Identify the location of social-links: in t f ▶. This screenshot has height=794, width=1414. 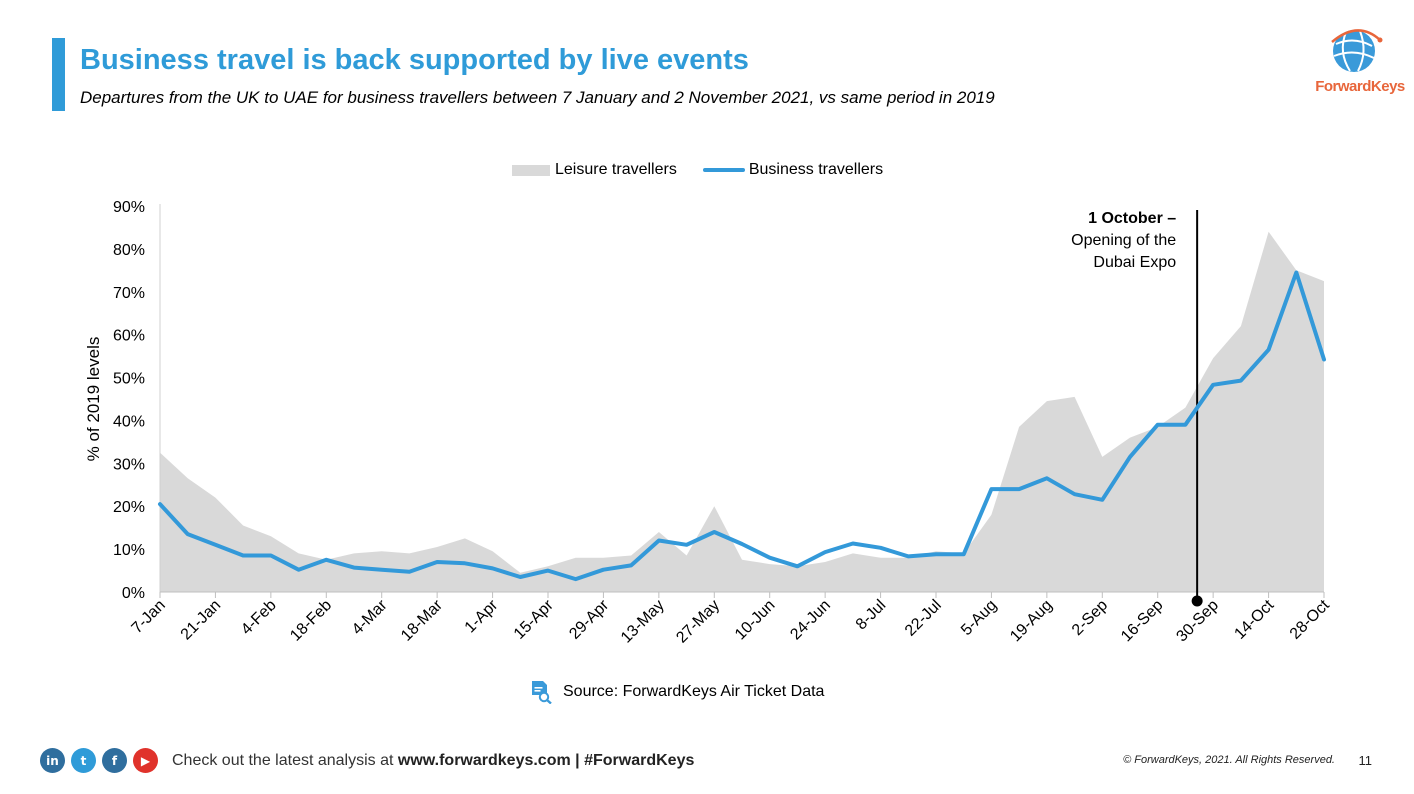
(102, 760).